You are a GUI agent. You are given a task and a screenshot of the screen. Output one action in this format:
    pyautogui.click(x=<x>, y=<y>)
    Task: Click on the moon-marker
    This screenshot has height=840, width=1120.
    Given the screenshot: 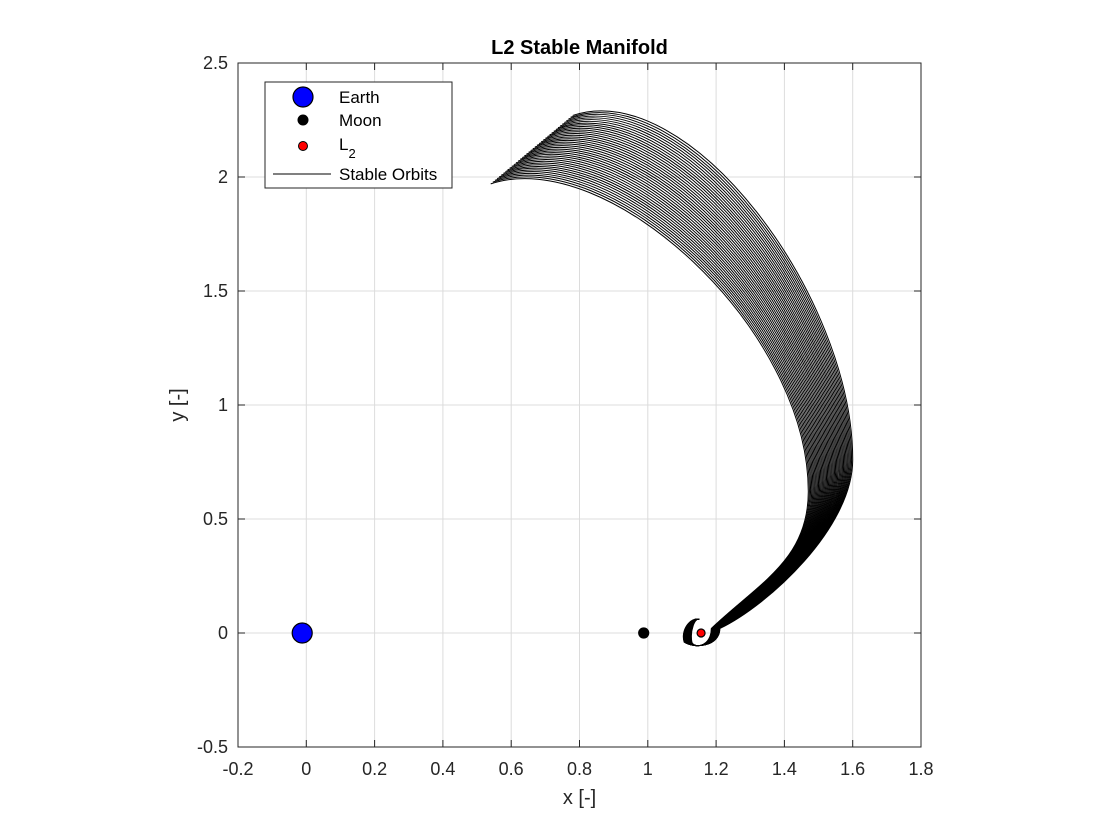 What is the action you would take?
    pyautogui.click(x=644, y=633)
    